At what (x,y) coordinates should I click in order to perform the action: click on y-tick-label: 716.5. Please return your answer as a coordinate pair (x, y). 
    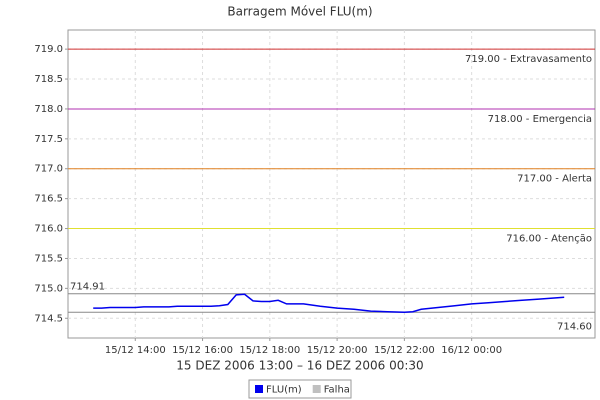
    Looking at the image, I should click on (48, 199).